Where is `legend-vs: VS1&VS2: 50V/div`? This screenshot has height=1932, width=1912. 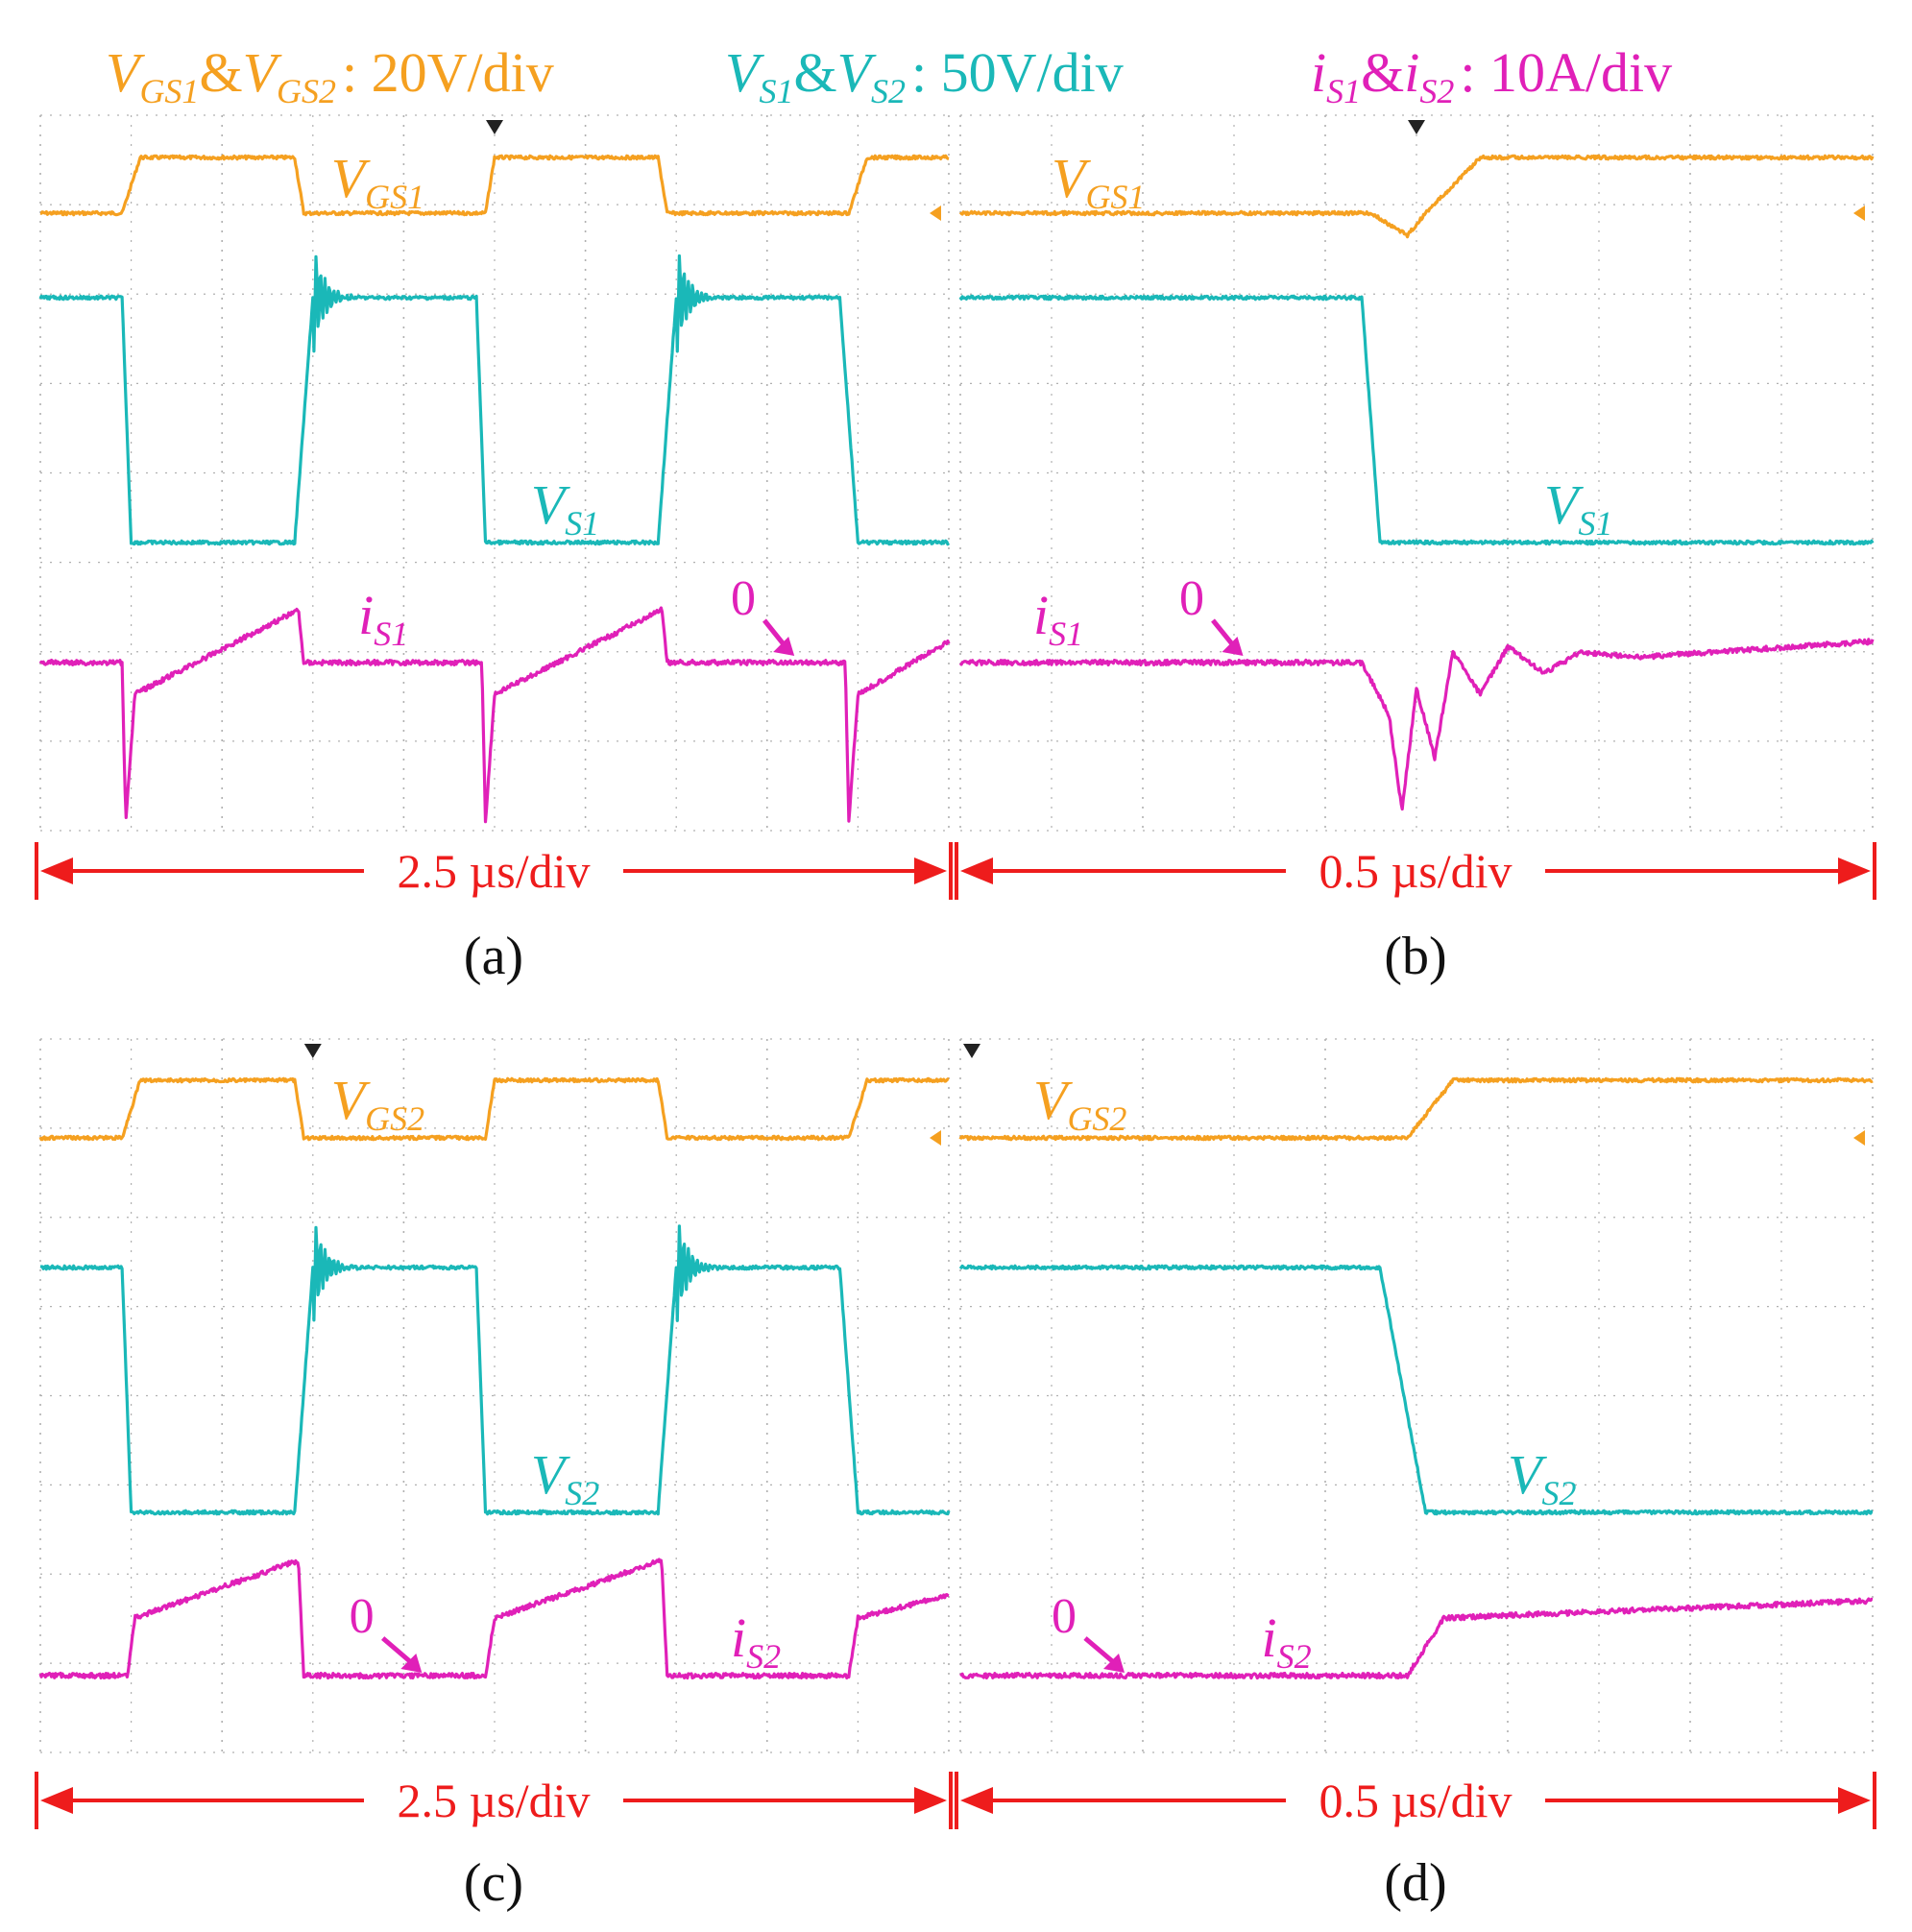
legend-vs: VS1&VS2: 50V/div is located at coordinates (924, 75).